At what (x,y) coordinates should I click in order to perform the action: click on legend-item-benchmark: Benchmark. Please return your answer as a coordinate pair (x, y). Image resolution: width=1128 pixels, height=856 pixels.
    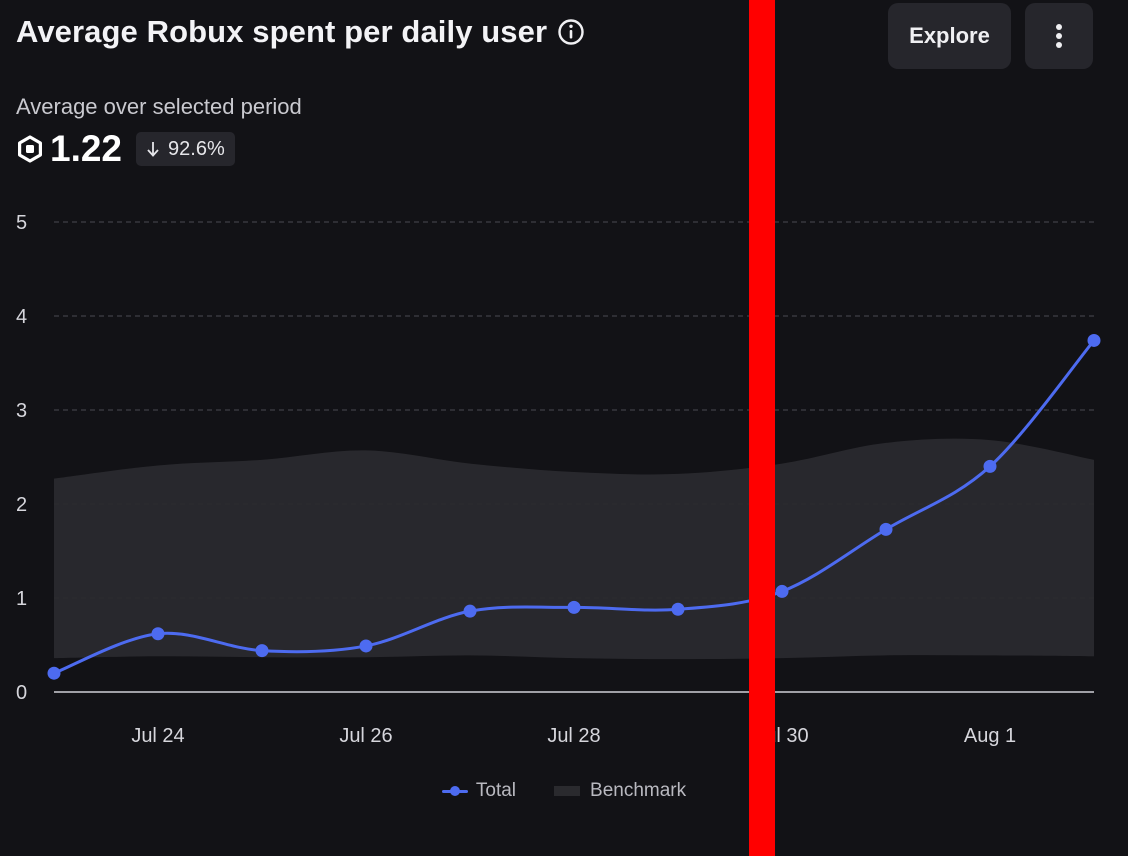
    Looking at the image, I should click on (620, 791).